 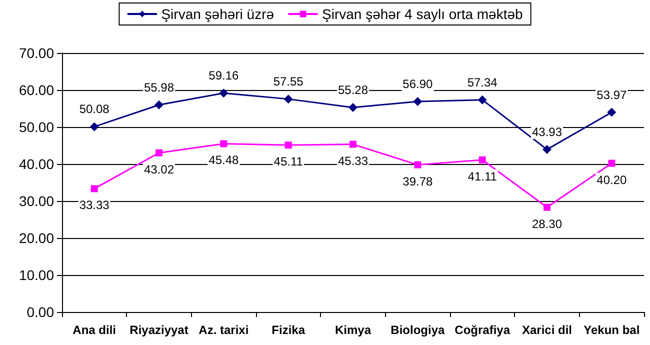 I want to click on data-label: 43.02, so click(x=159, y=169).